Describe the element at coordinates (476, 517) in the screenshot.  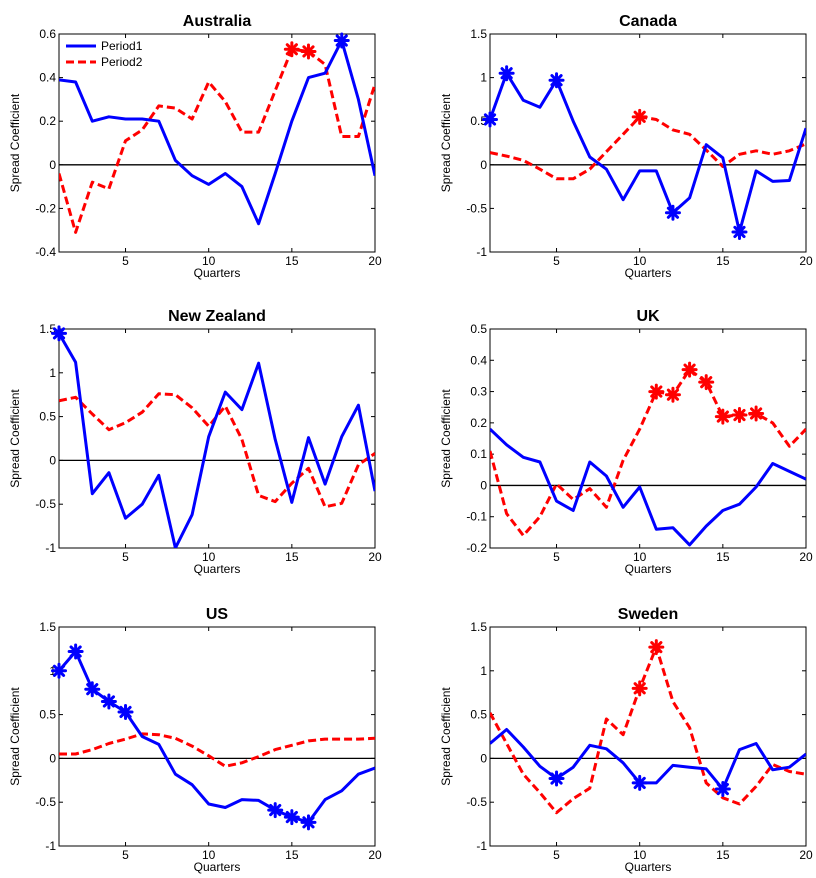
I see `y-tick-label: -0.1` at that location.